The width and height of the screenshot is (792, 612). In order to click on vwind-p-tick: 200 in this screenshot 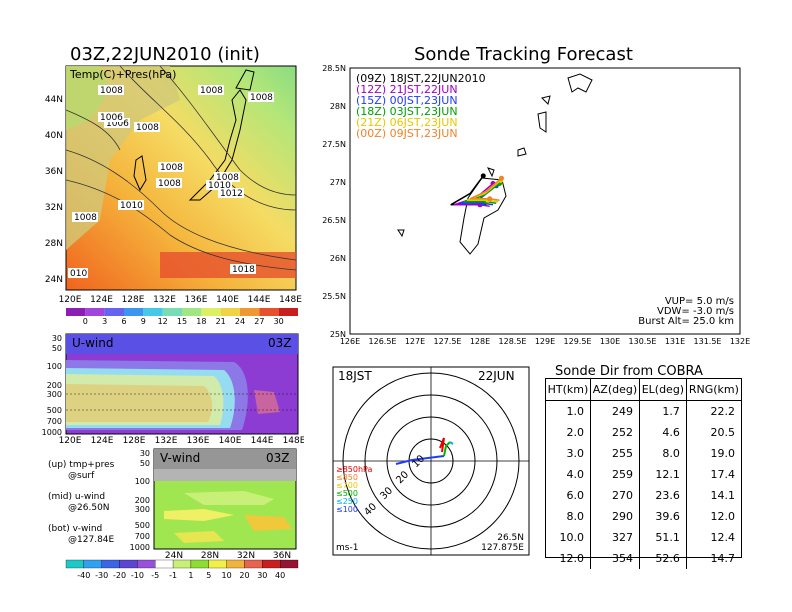, I will do `click(142, 500)`.